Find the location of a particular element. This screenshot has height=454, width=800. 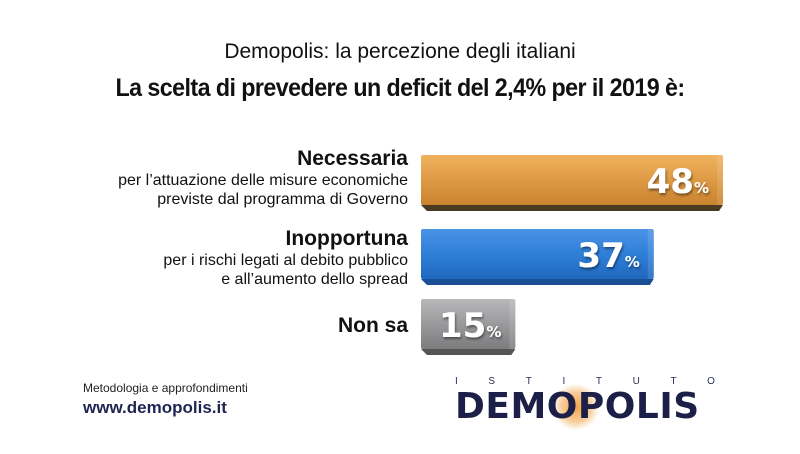

logo-name: DEMOPOLIS is located at coordinates (577, 406).